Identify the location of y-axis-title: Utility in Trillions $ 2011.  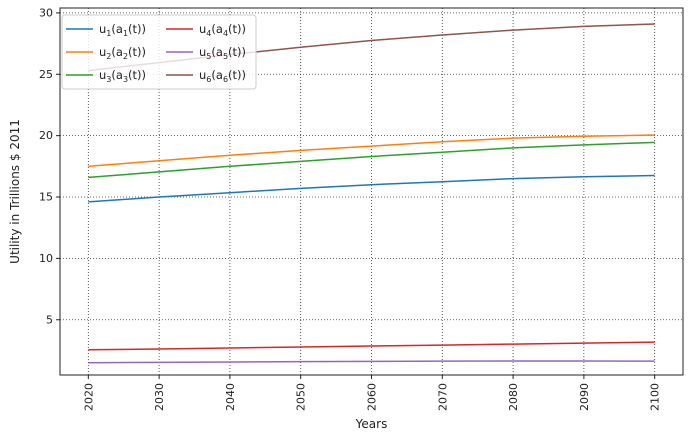
(15, 191).